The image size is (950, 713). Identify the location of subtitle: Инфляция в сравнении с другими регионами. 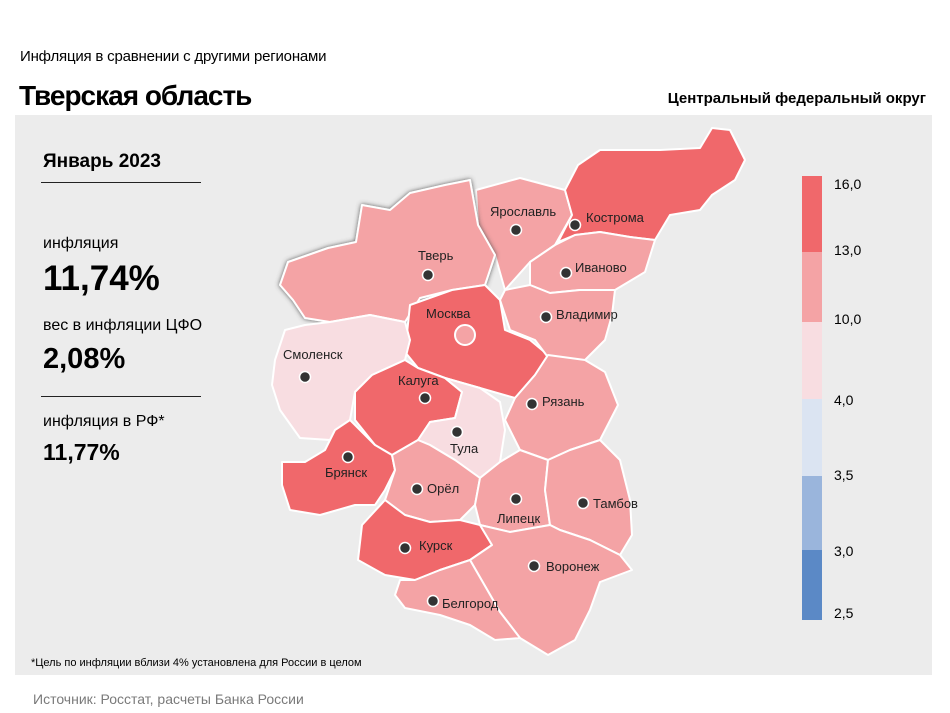
(173, 56).